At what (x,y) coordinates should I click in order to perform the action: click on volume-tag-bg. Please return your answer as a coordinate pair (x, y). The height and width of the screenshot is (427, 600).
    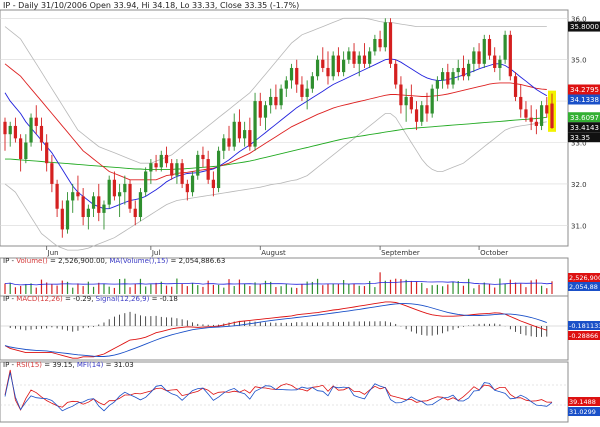
    Looking at the image, I should click on (584, 277).